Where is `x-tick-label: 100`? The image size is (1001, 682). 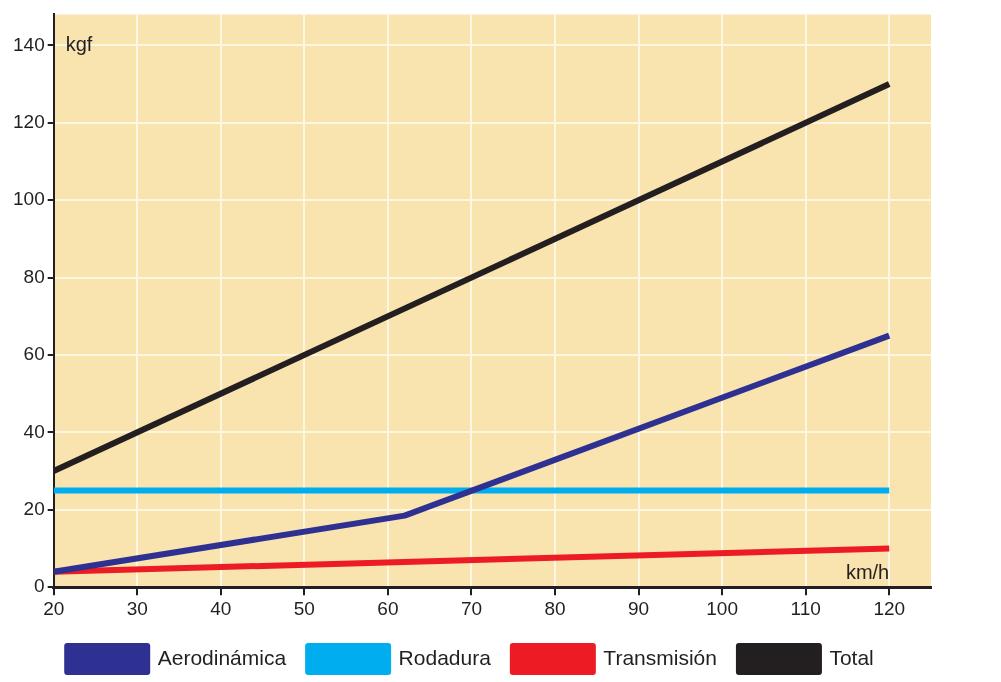 x-tick-label: 100 is located at coordinates (722, 608).